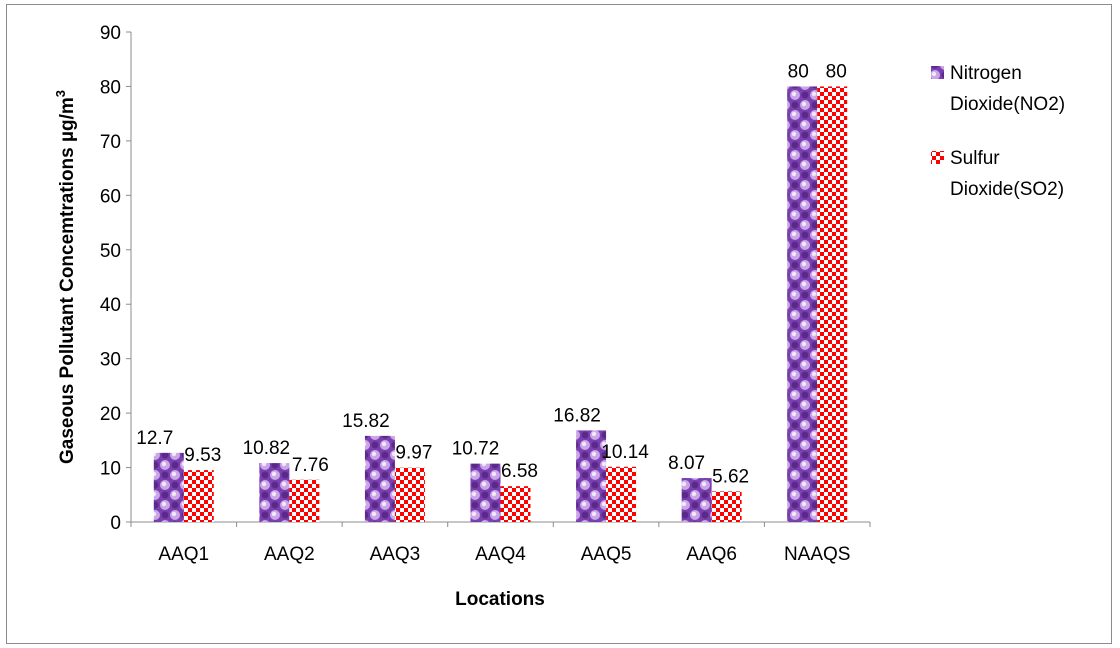 This screenshot has width=1120, height=648. Describe the element at coordinates (60, 93) in the screenshot. I see `y-axis-title-superscript: 3` at that location.